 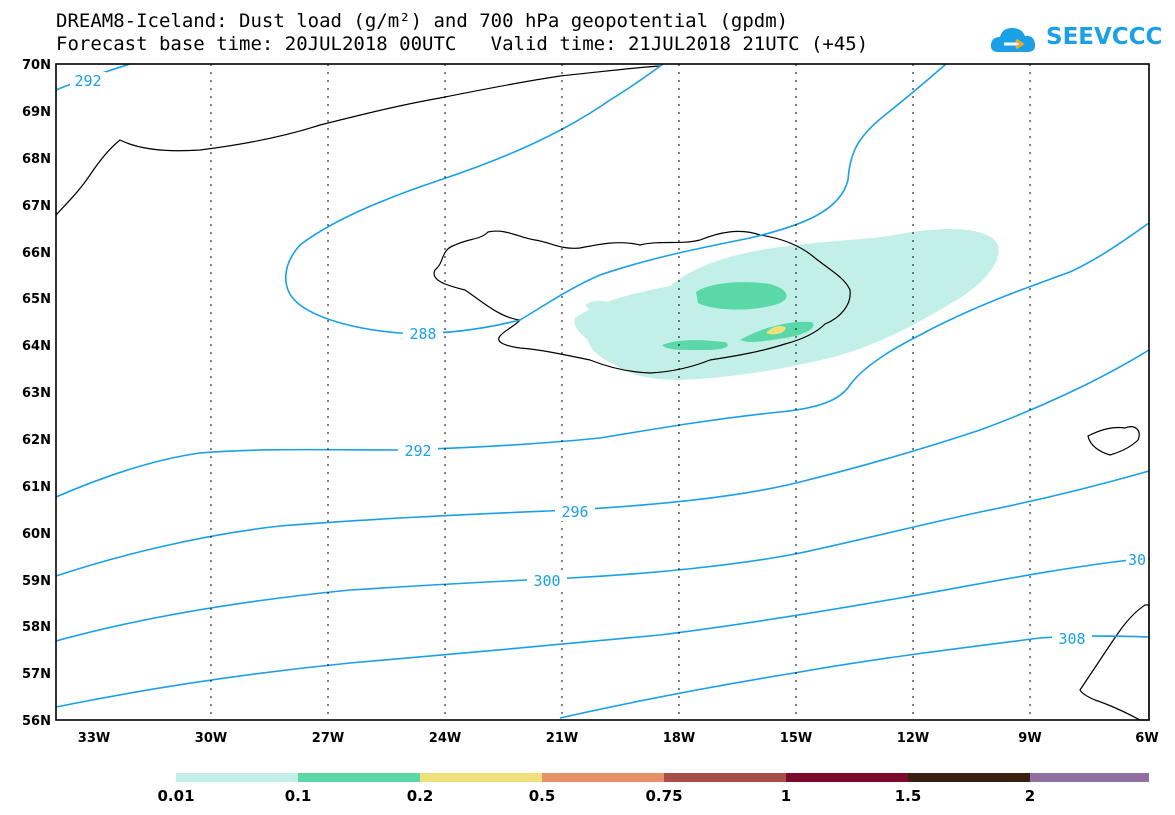 What do you see at coordinates (618, 738) in the screenshot?
I see `lon-axis: 33W 30W 27W 24W 21W 18W 15W 12W 9W 6W` at bounding box center [618, 738].